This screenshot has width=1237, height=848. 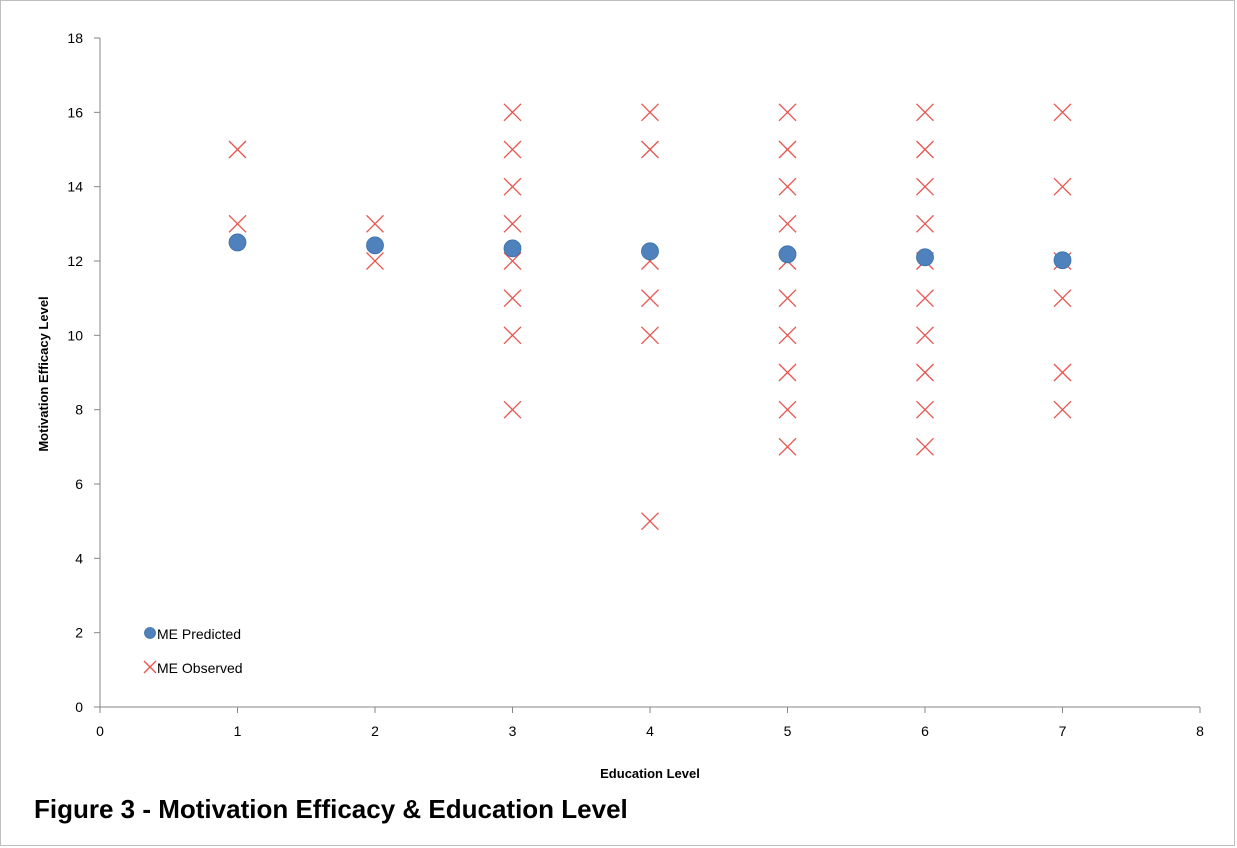 I want to click on legend: ME Predicted ME Observed, so click(x=193, y=651).